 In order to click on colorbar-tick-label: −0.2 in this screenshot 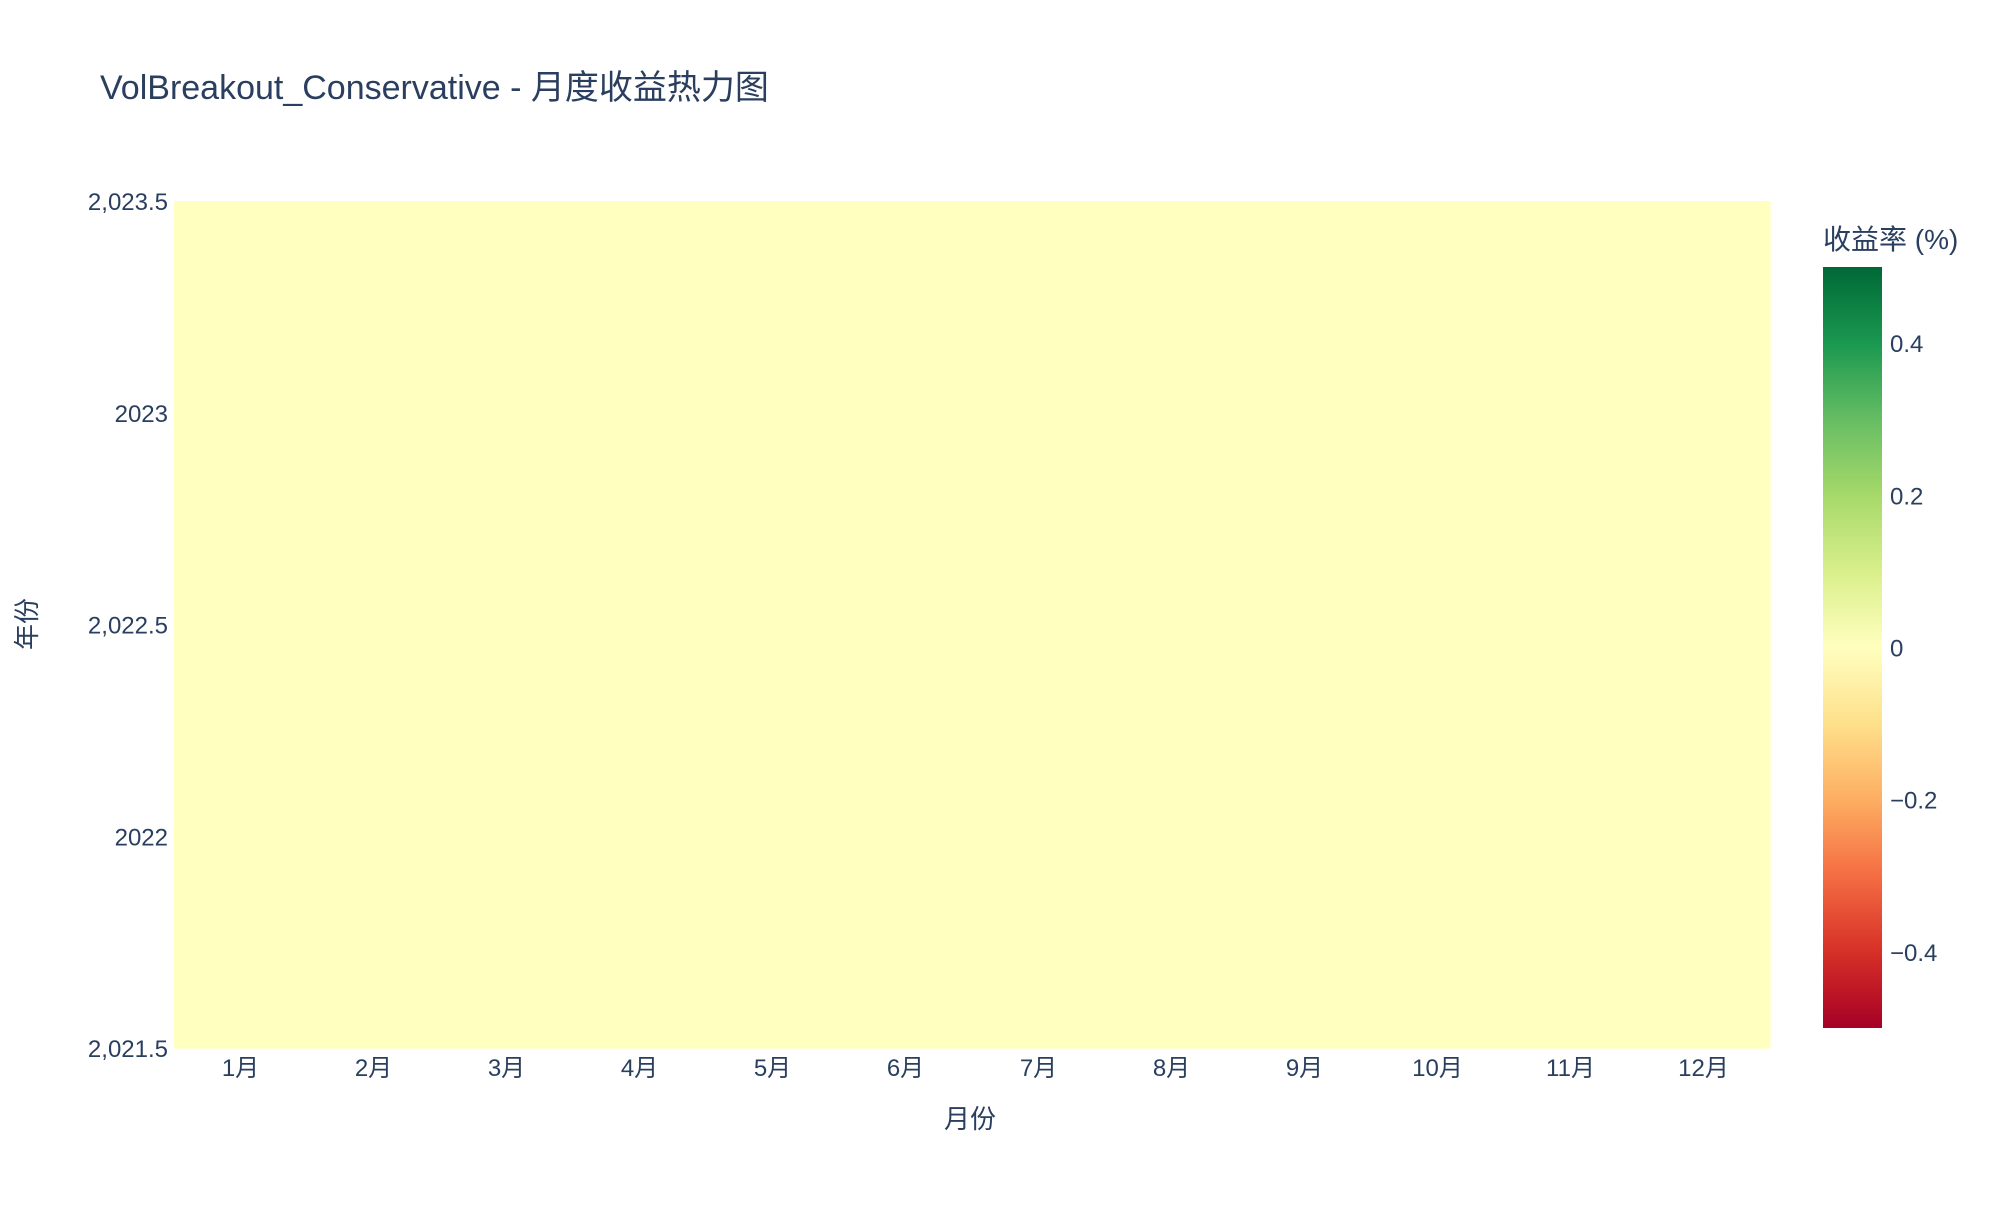, I will do `click(1913, 801)`.